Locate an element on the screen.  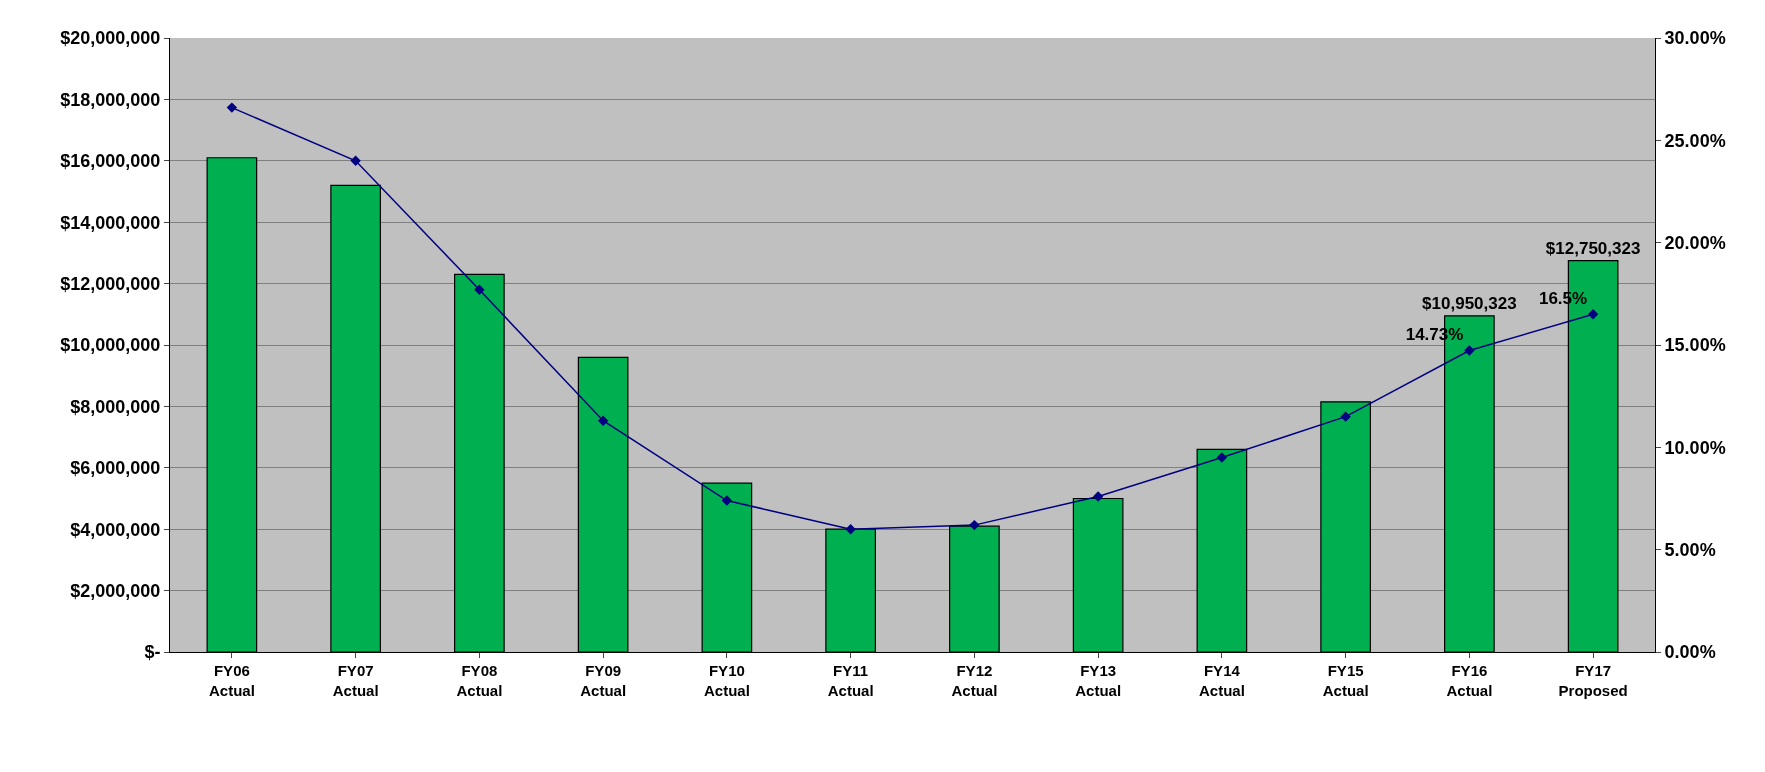
x-tick-label: FY12 Actual is located at coordinates (974, 680).